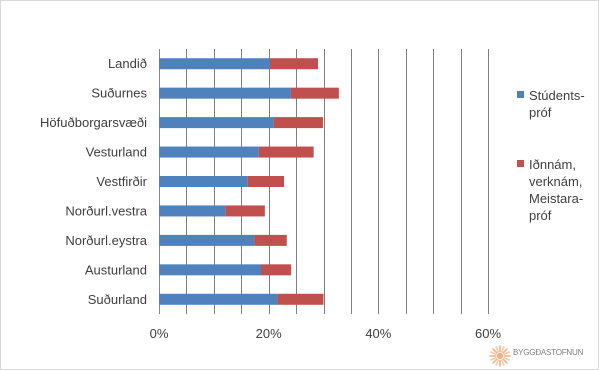 The height and width of the screenshot is (371, 599). What do you see at coordinates (106, 210) in the screenshot?
I see `category-label: Norðurl.vestra` at bounding box center [106, 210].